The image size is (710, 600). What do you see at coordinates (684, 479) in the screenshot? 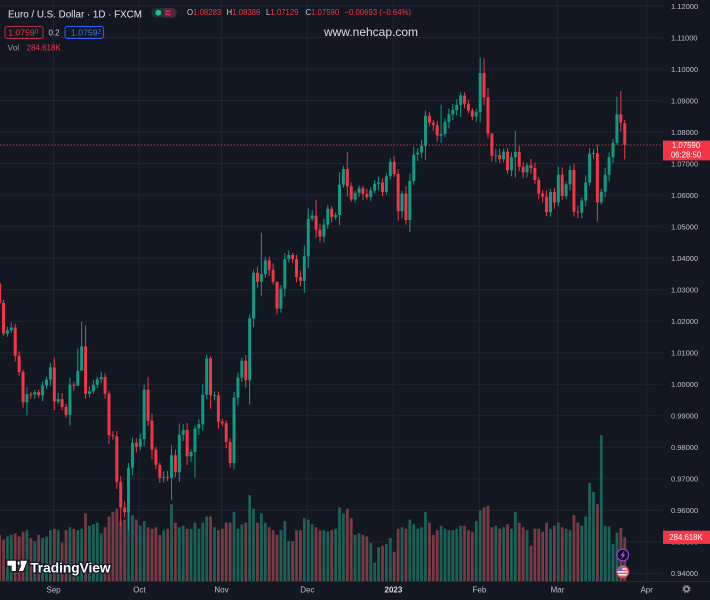
I see `svg-text: 0.97000` at bounding box center [684, 479].